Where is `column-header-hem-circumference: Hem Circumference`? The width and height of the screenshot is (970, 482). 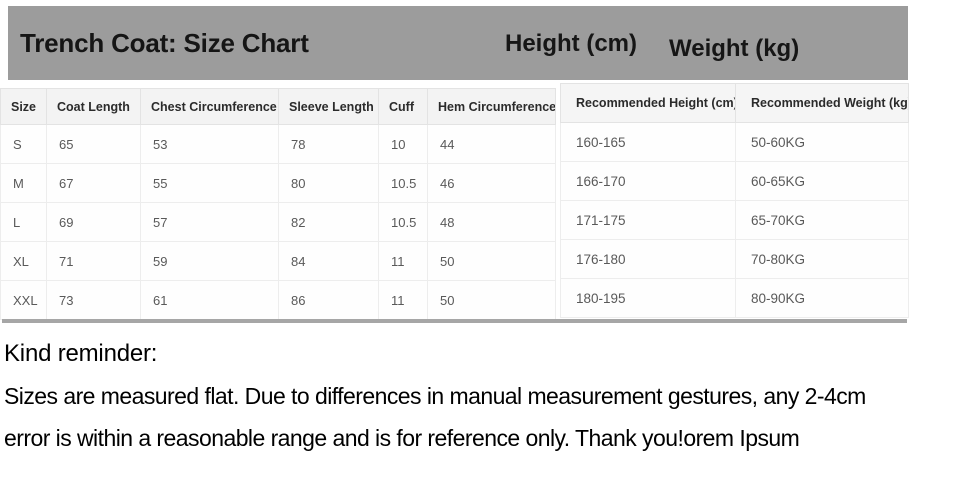 column-header-hem-circumference: Hem Circumference is located at coordinates (491, 106).